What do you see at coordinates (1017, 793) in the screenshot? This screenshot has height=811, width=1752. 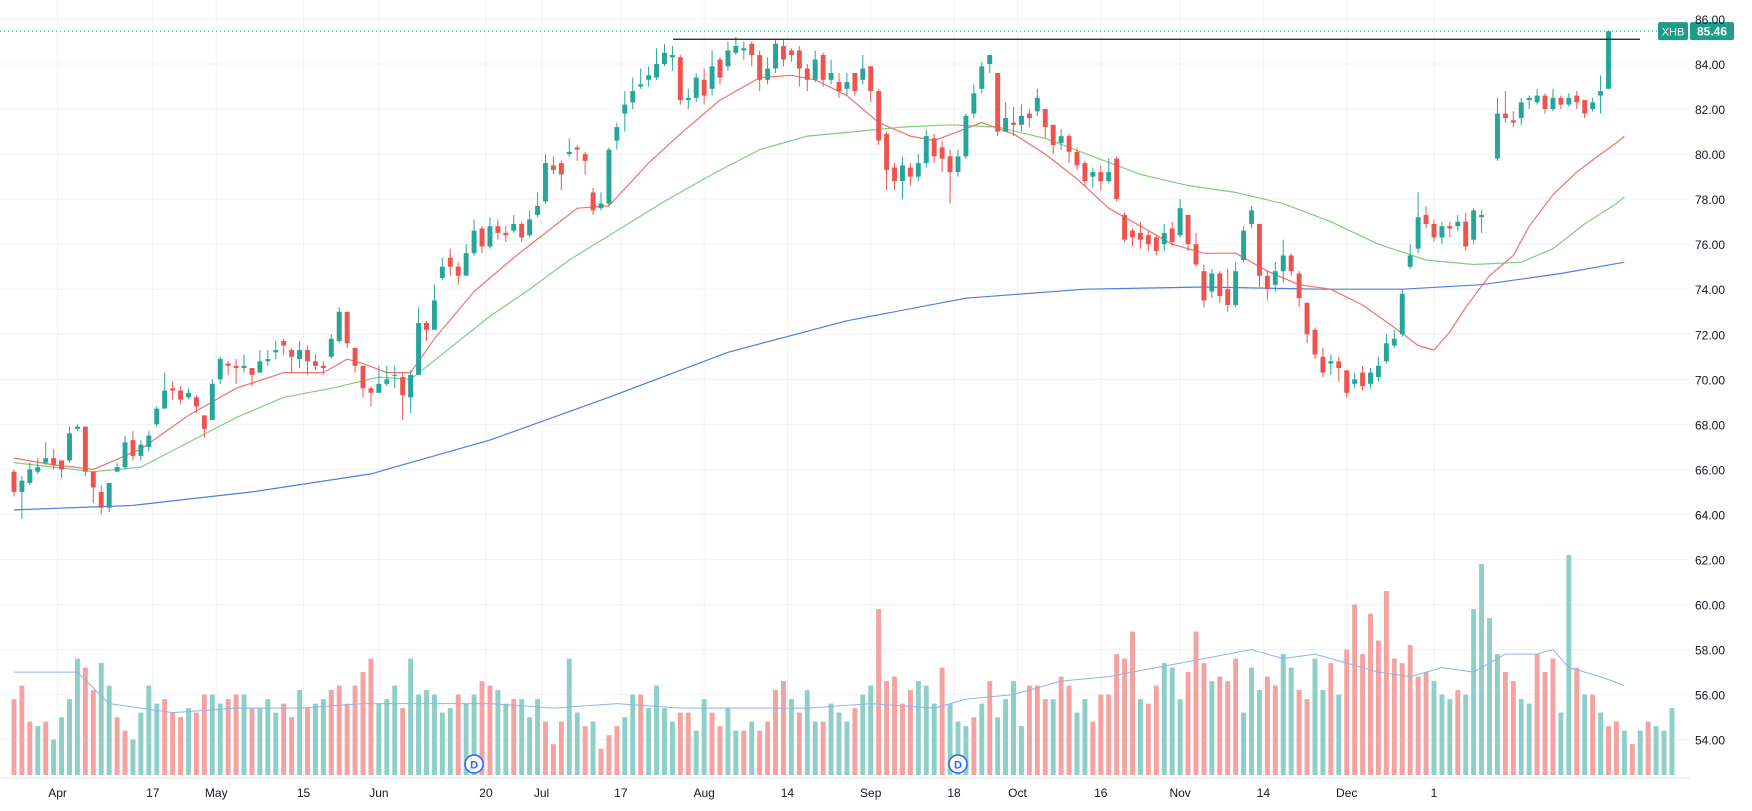 I see `time-tick-label: Oct` at bounding box center [1017, 793].